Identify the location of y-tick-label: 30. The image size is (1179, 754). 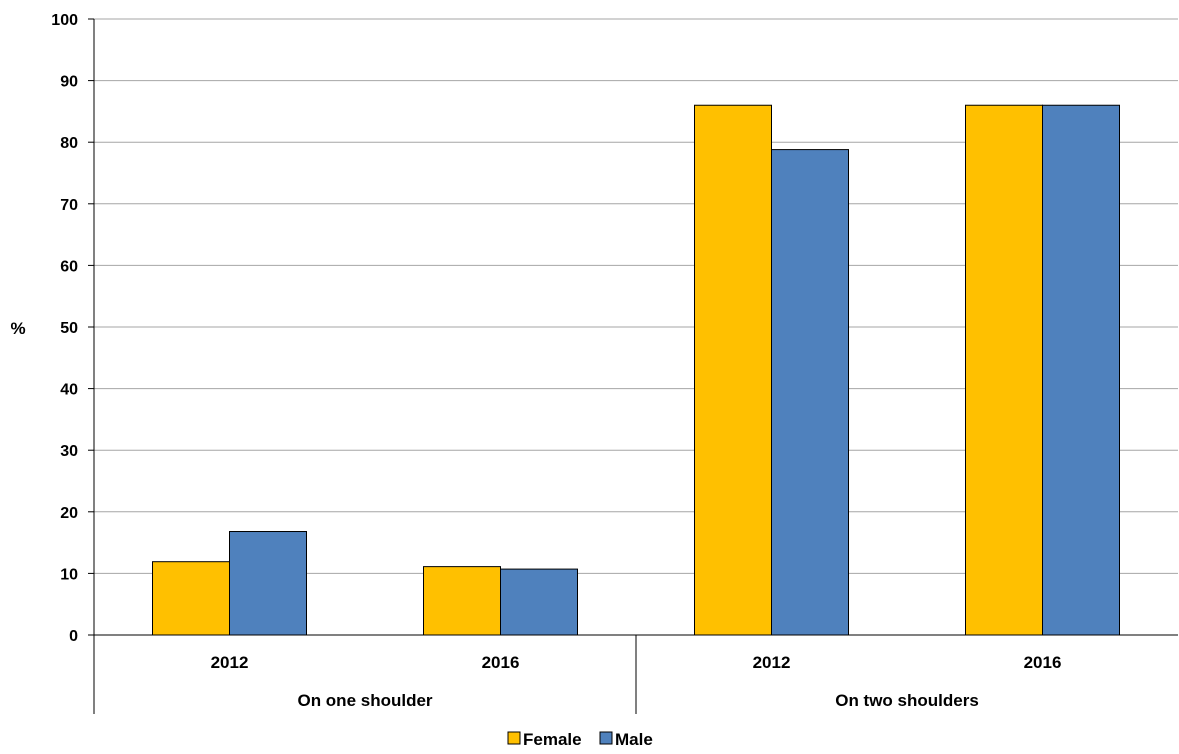
(69, 451).